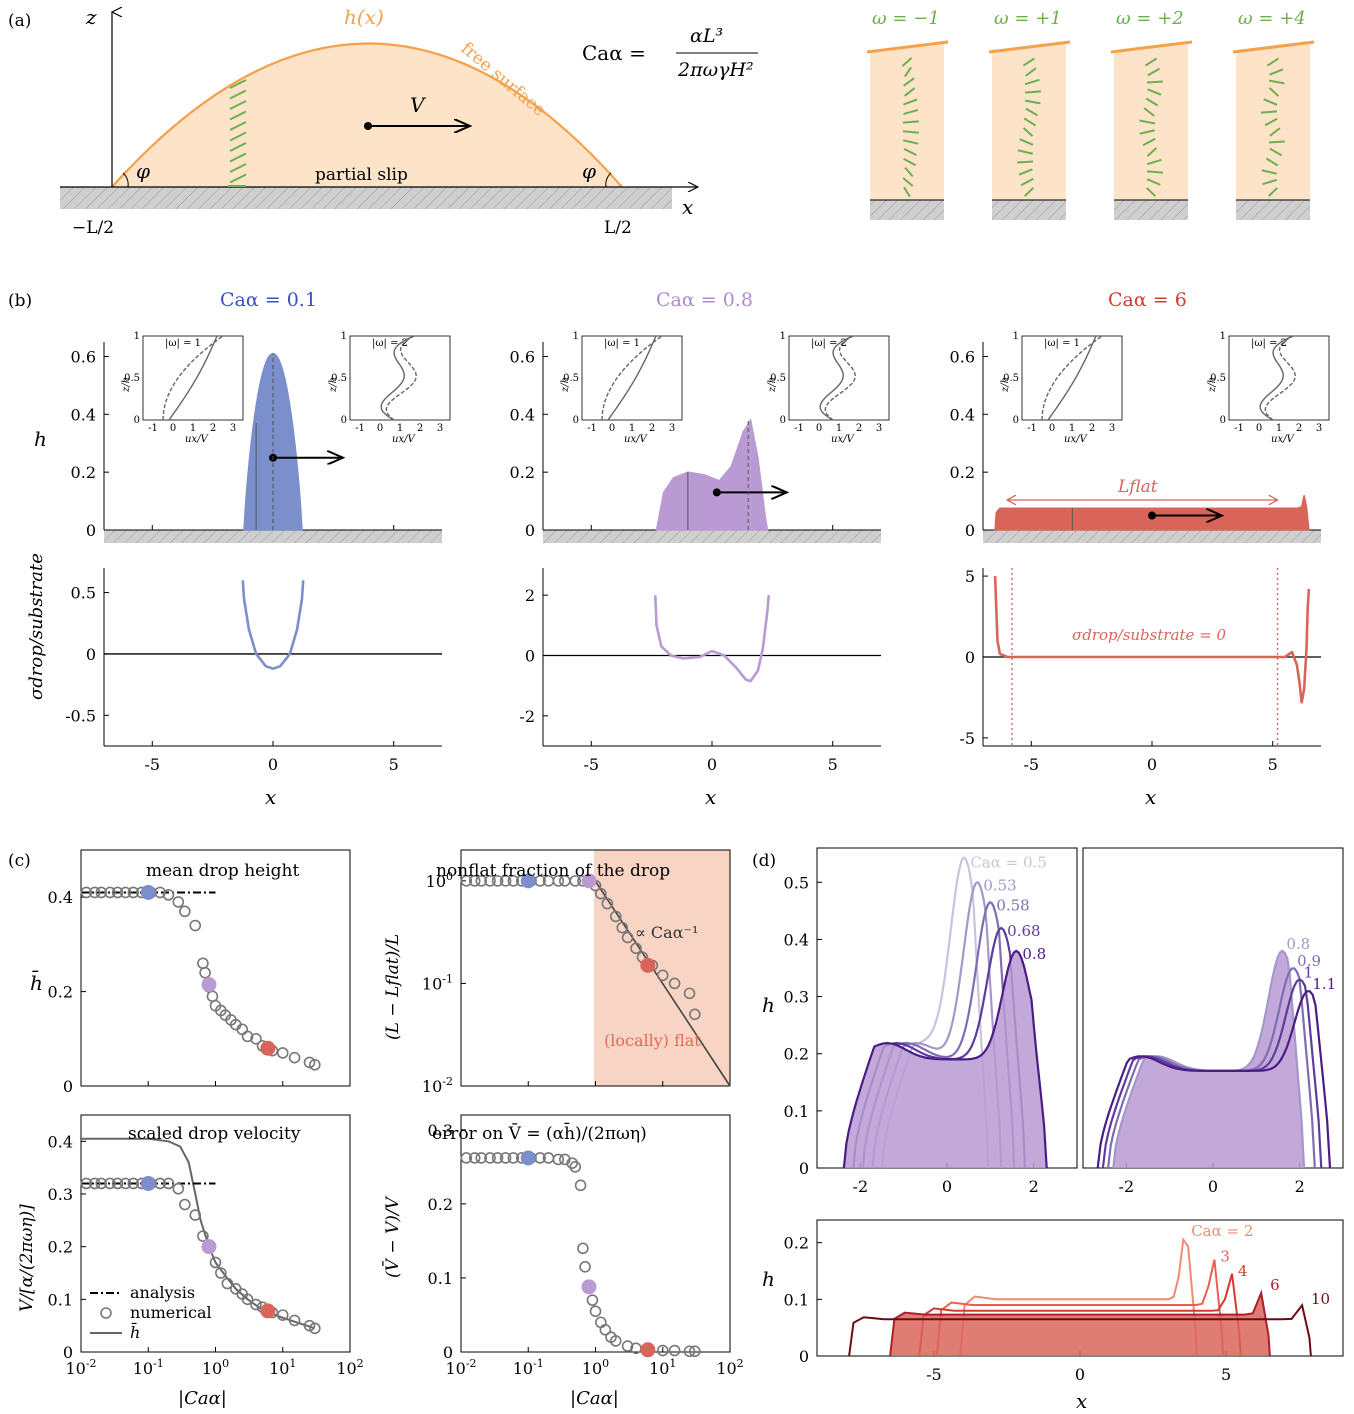 The width and height of the screenshot is (1354, 1414). I want to click on c-yticklabel: 0.1, so click(60, 1299).